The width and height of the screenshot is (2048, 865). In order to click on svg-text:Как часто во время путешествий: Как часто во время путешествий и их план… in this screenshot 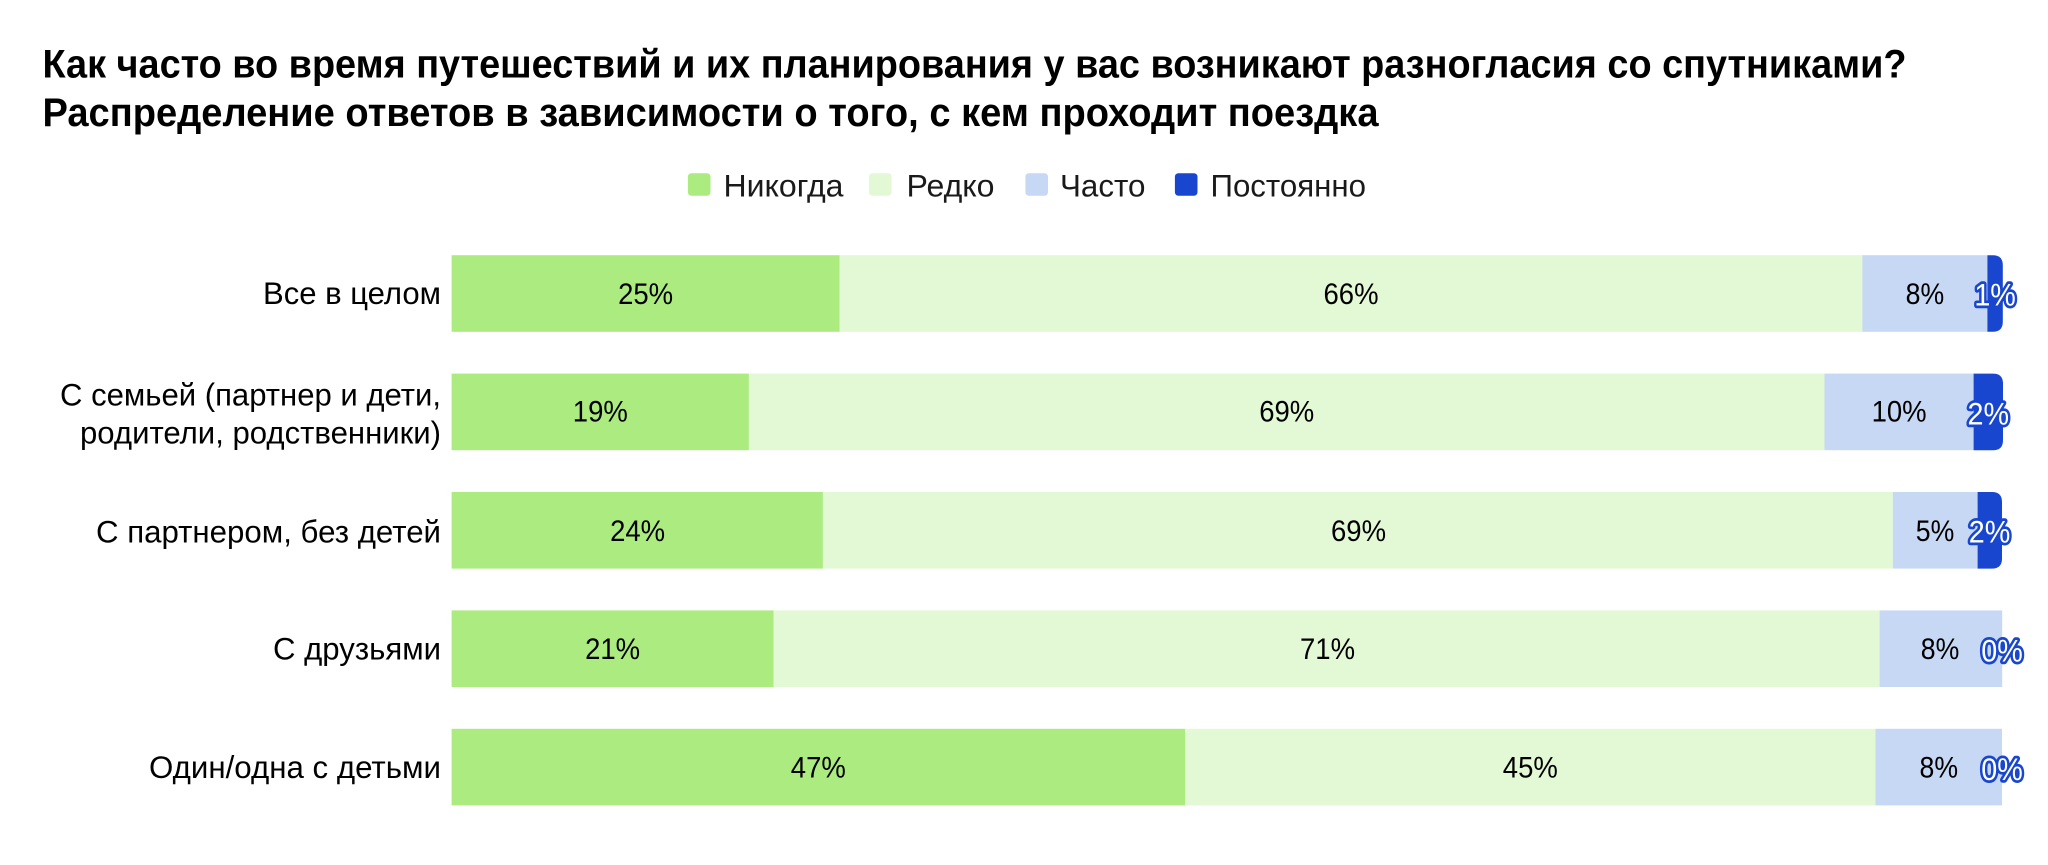, I will do `click(975, 65)`.